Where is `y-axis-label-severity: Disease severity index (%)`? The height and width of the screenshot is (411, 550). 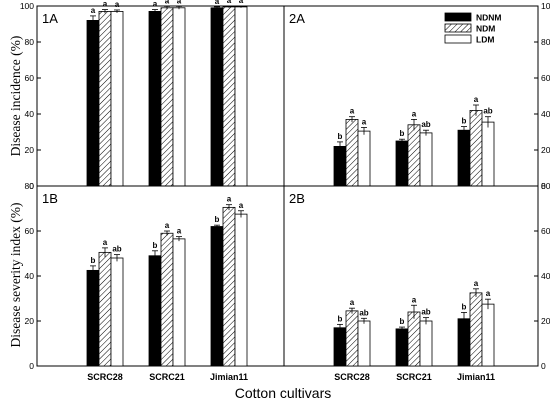
y-axis-label-severity: Disease severity index (%) is located at coordinates (15, 274).